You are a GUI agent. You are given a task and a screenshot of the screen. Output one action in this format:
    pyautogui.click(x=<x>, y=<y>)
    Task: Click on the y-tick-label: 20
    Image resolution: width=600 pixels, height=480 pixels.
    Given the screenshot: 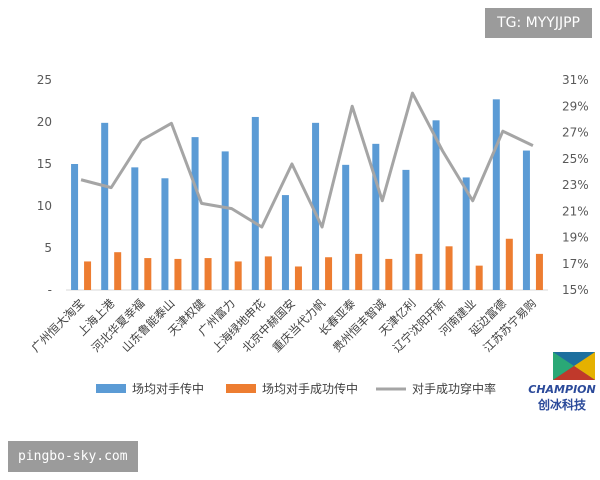 What is the action you would take?
    pyautogui.click(x=44, y=122)
    